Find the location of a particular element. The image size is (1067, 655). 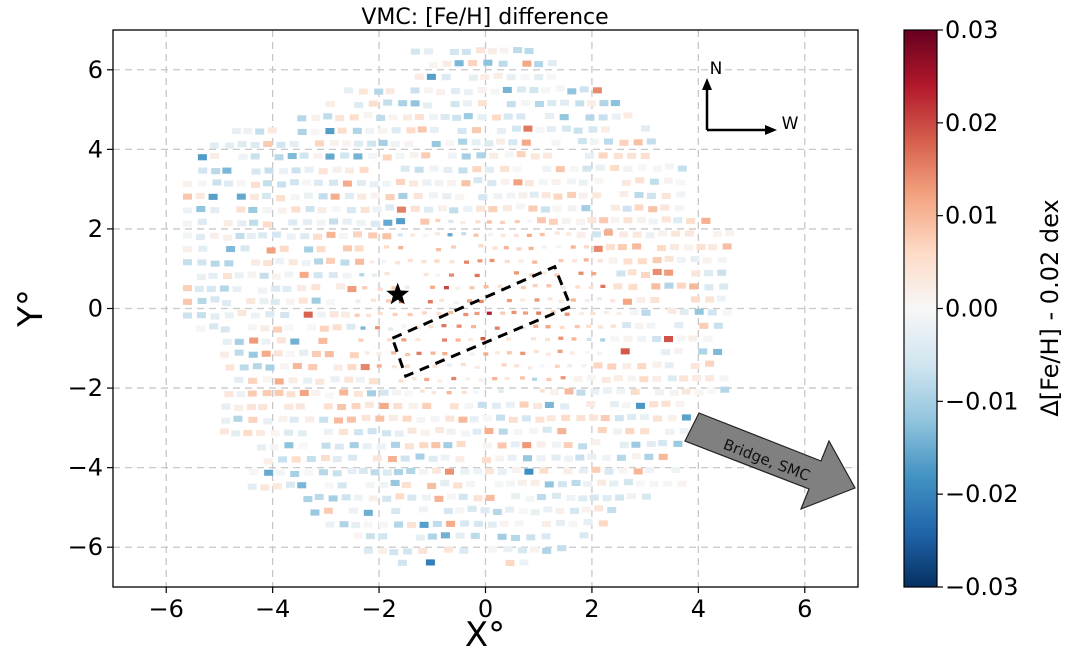

compass-west-label: W is located at coordinates (790, 124).